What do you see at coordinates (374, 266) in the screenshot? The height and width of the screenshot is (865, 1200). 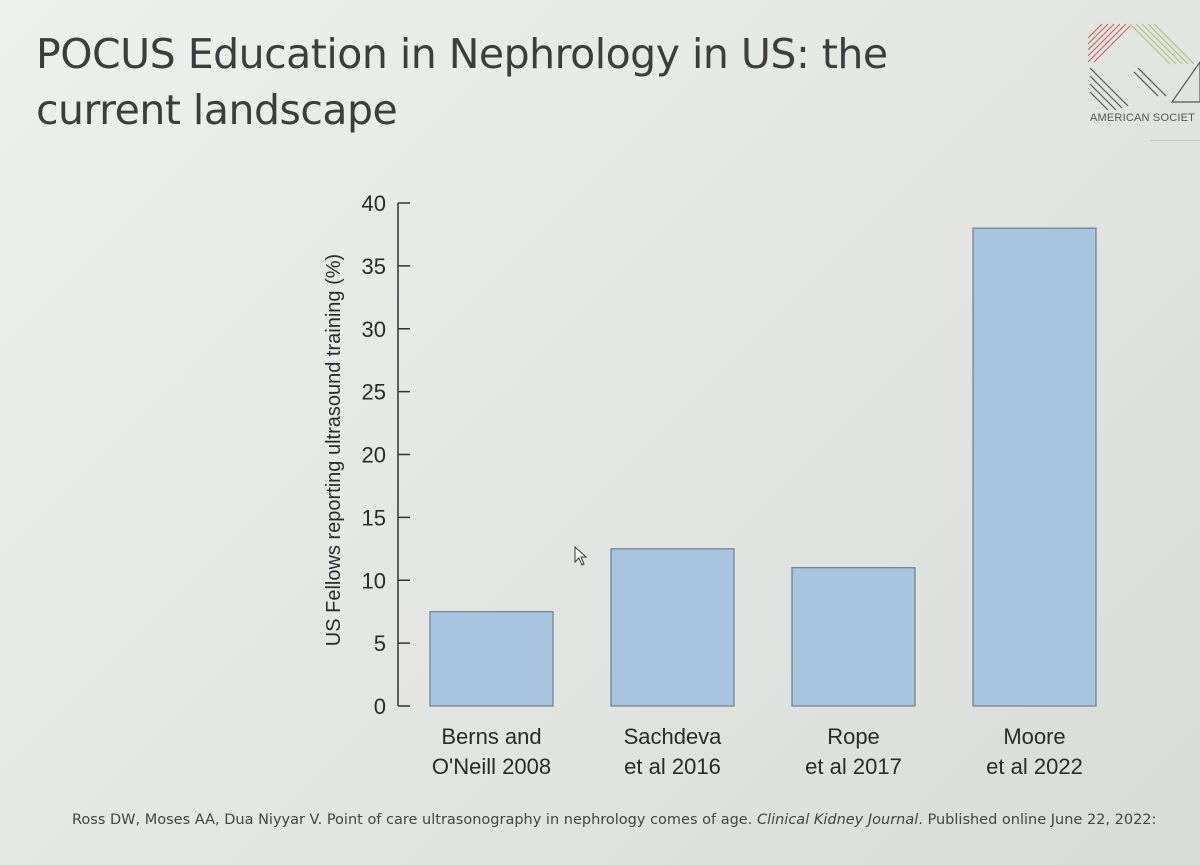 I see `y-tick-label: 35` at bounding box center [374, 266].